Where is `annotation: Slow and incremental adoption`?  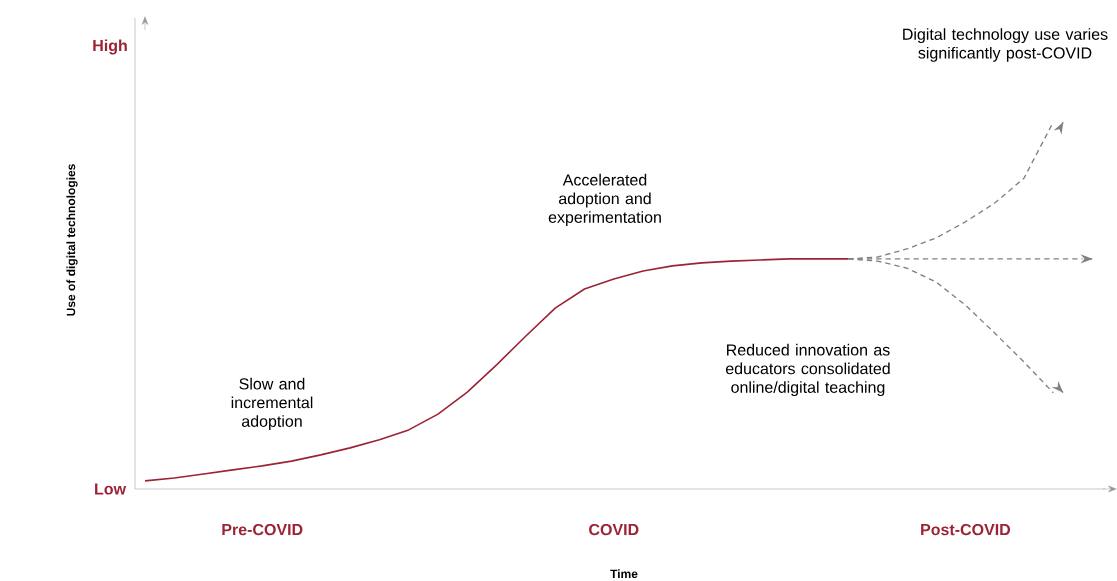
annotation: Slow and incremental adoption is located at coordinates (272, 404).